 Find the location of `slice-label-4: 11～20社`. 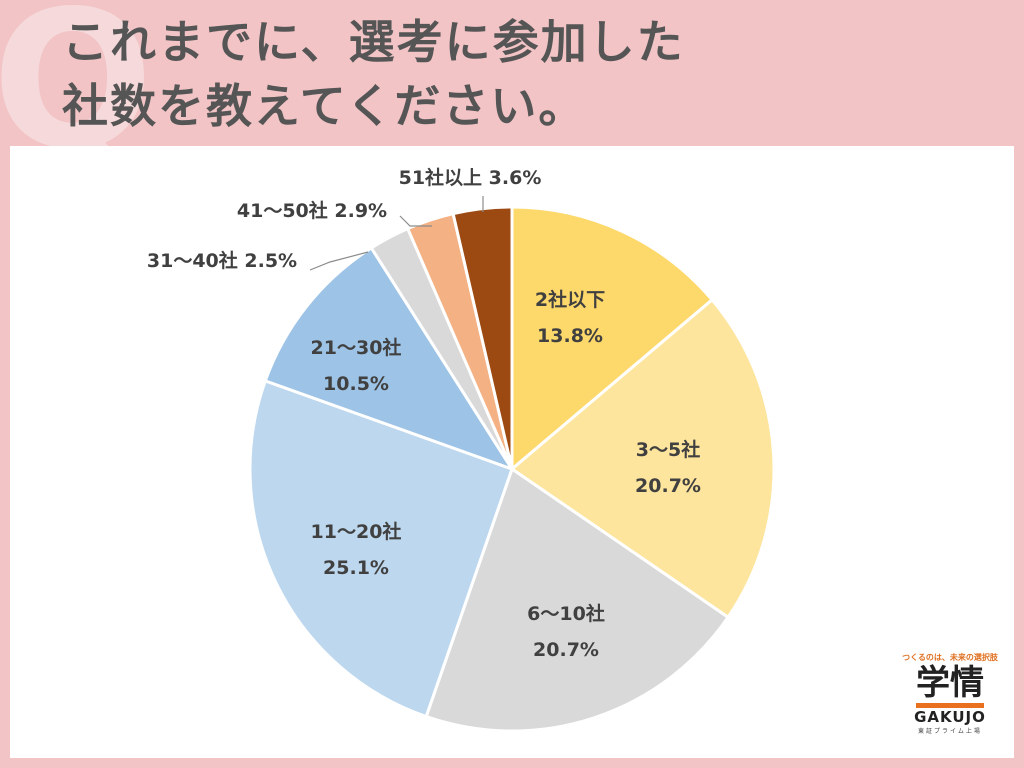

slice-label-4: 11～20社 is located at coordinates (356, 531).